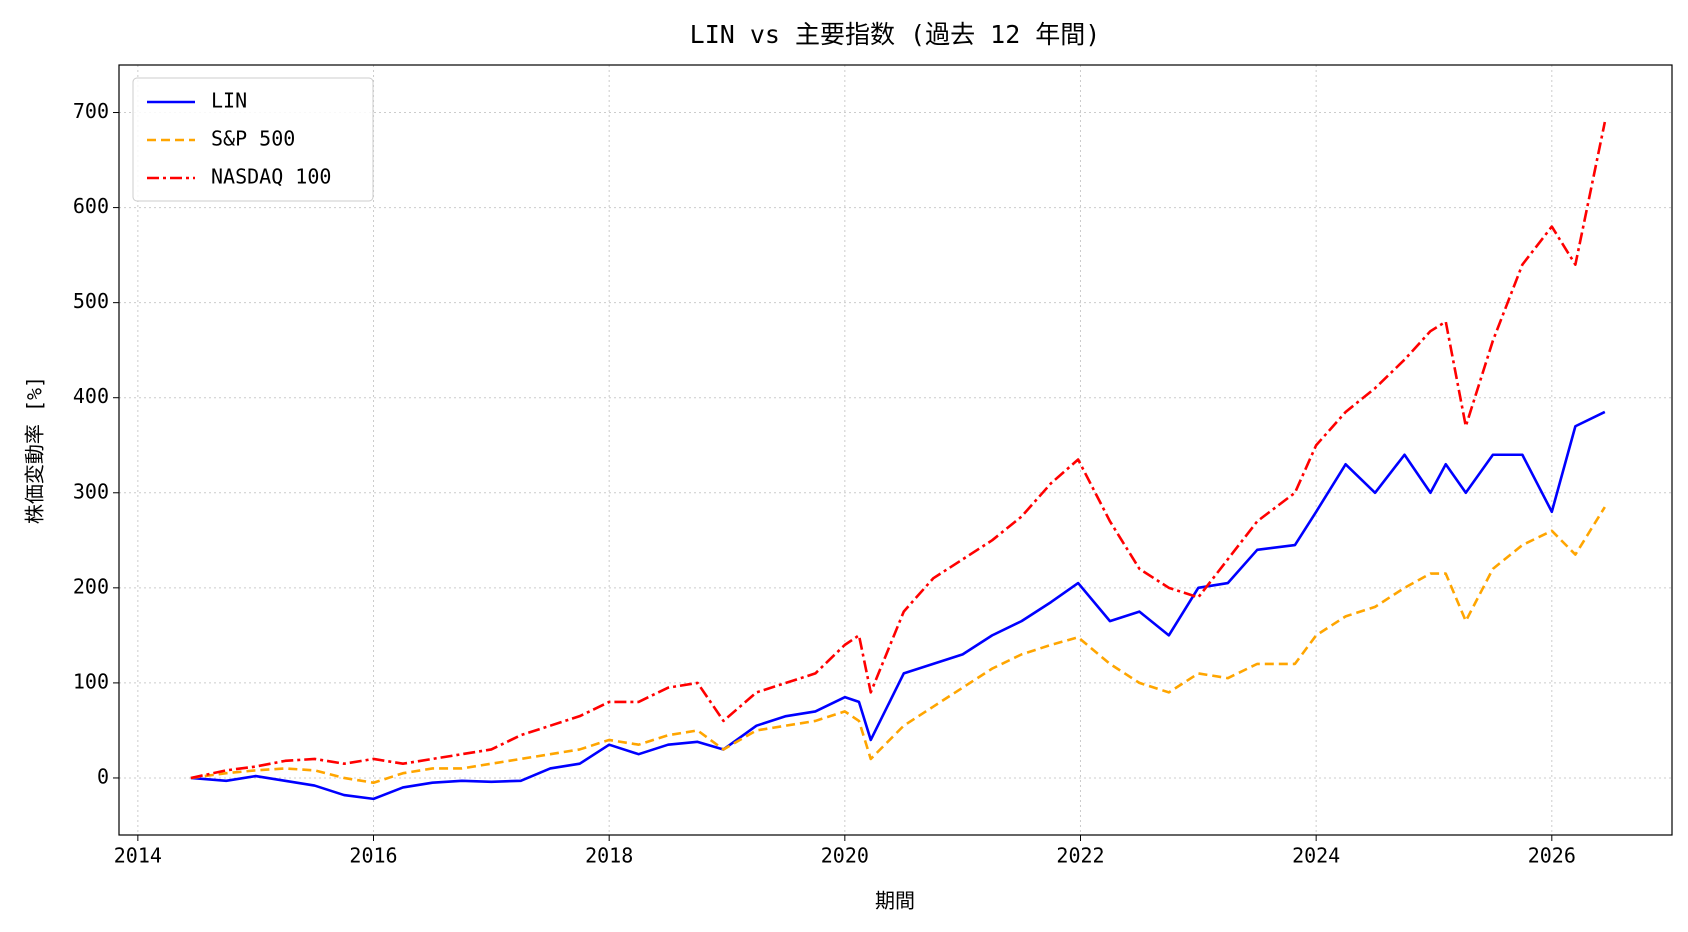 This screenshot has width=1688, height=932. I want to click on y-tick-label: 0, so click(103, 776).